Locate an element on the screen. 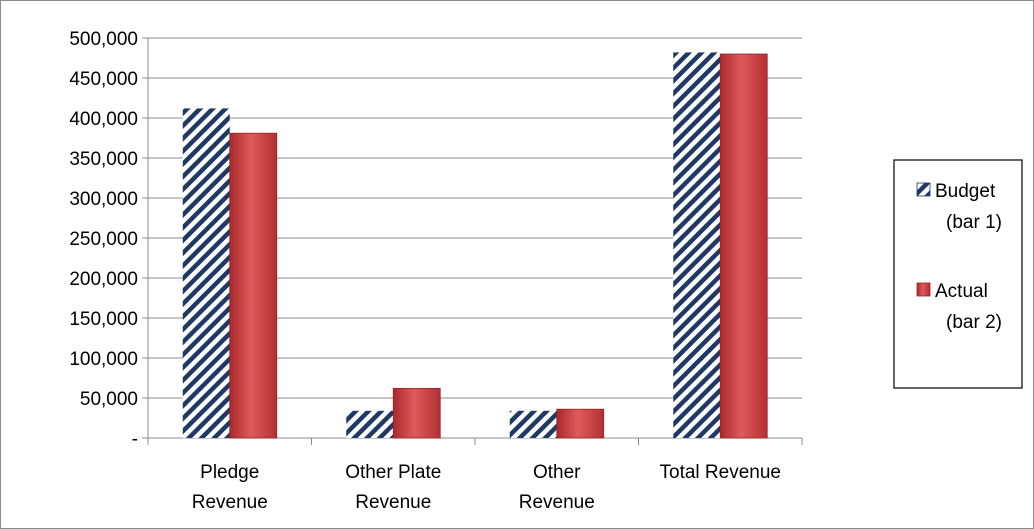 The height and width of the screenshot is (529, 1034). x-category-label: Other is located at coordinates (557, 472).